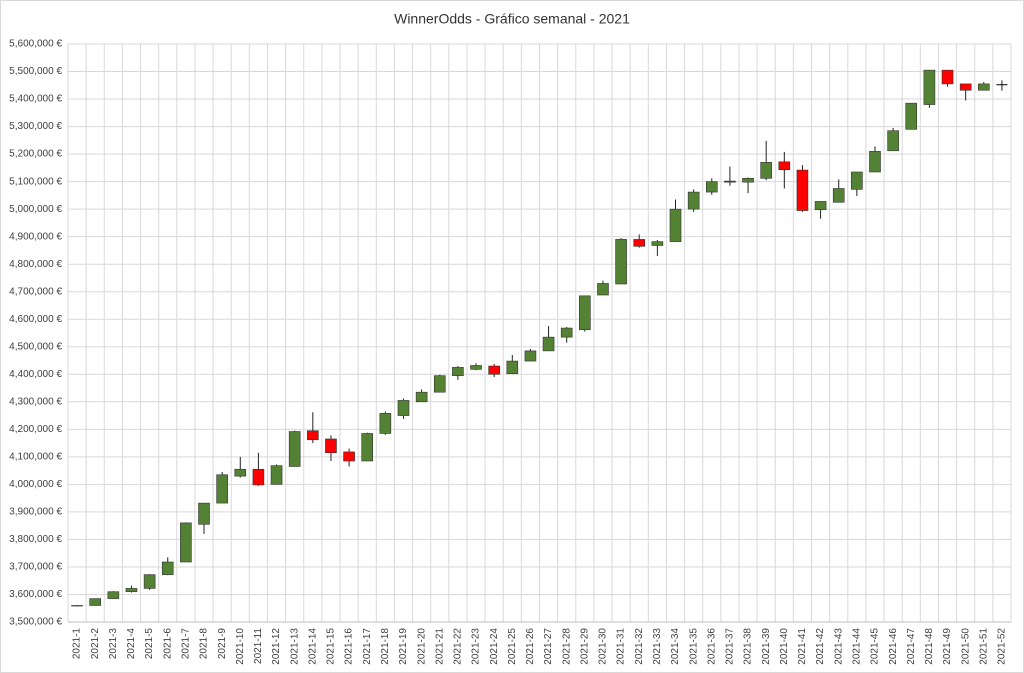 Image resolution: width=1024 pixels, height=673 pixels. I want to click on x-tick-label: 2021-50, so click(965, 646).